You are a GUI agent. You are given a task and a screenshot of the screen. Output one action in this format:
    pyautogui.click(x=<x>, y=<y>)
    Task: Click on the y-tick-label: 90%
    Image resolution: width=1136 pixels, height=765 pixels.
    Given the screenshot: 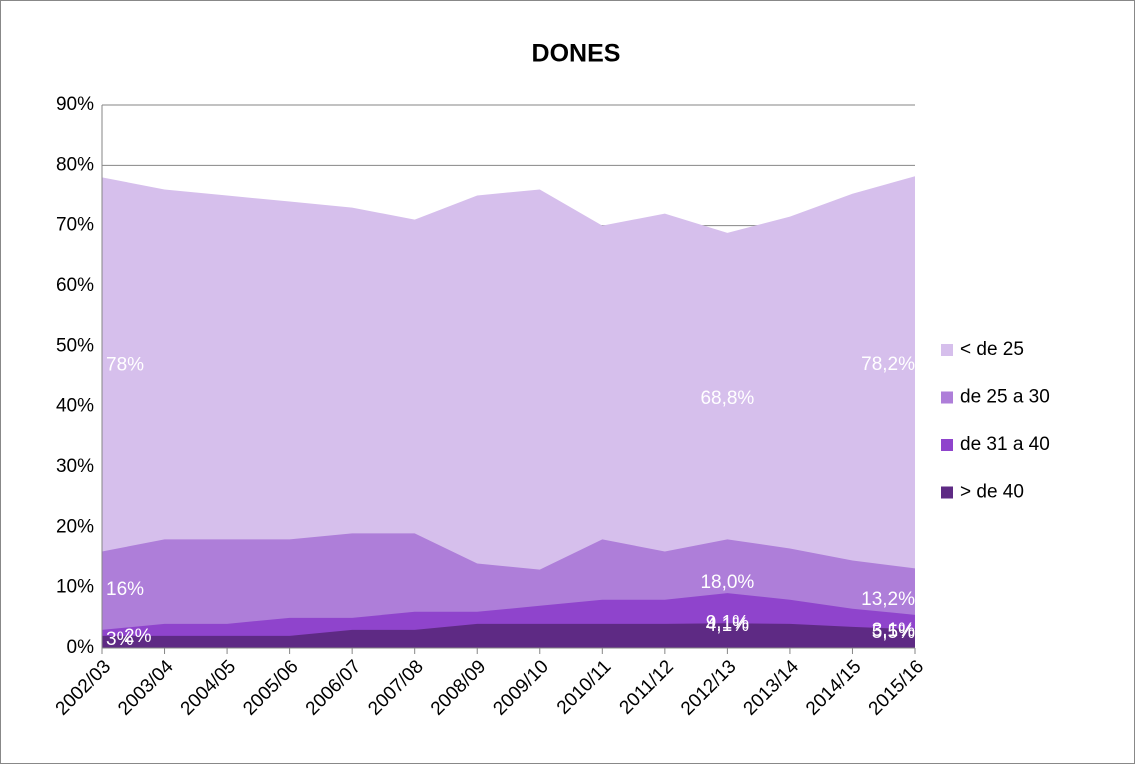 What is the action you would take?
    pyautogui.click(x=75, y=104)
    